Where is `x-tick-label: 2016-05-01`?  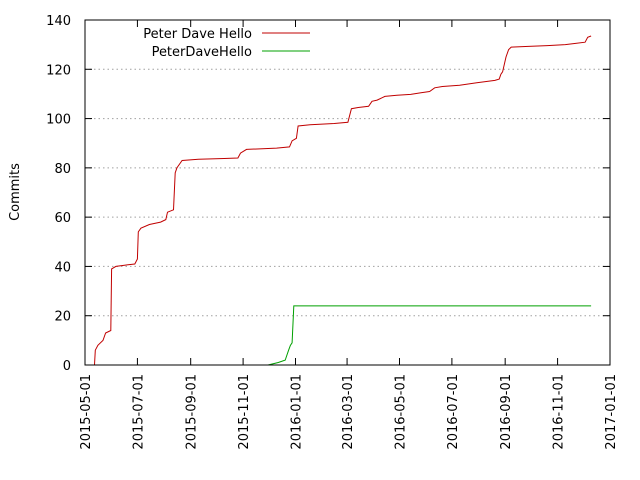
x-tick-label: 2016-05-01 is located at coordinates (400, 412).